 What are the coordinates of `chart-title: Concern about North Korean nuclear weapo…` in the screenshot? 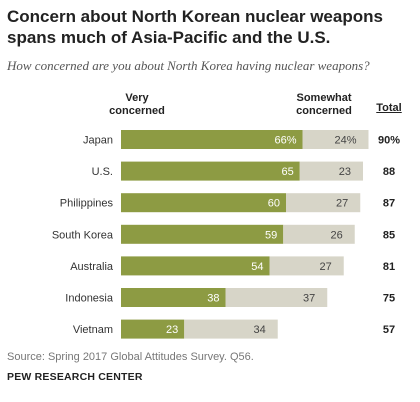 It's located at (195, 27).